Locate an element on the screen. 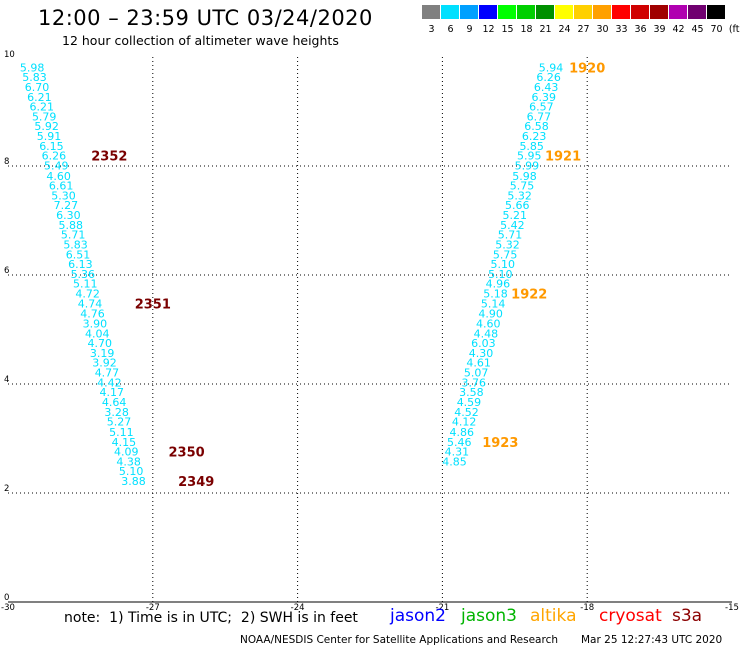  wave-height-point: 5.75 is located at coordinates (505, 254).